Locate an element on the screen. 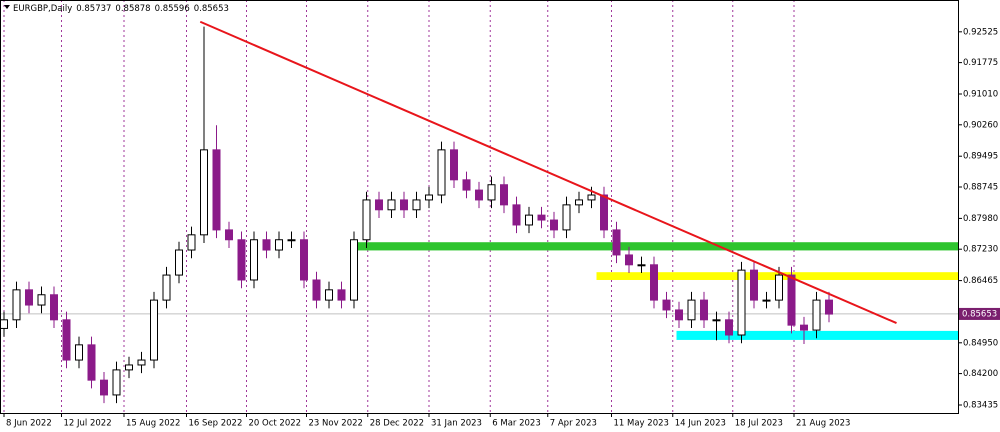 Image resolution: width=1000 pixels, height=432 pixels. x-tick-label: 8 Jun 2022 is located at coordinates (29, 424).